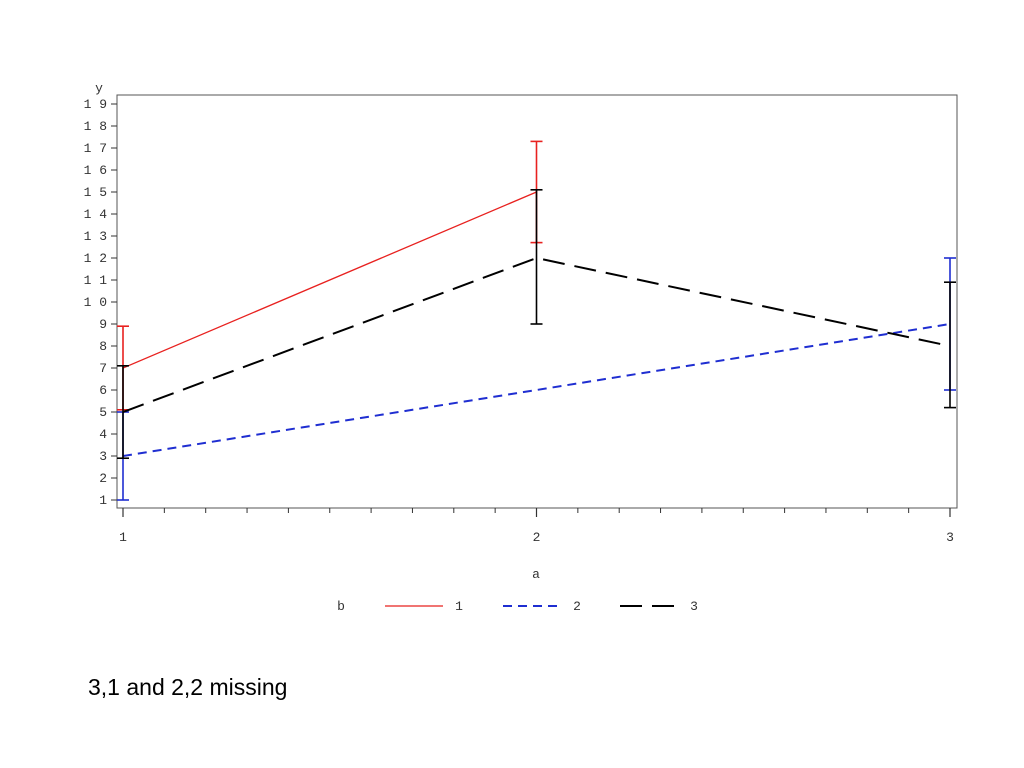 The image size is (1024, 768). I want to click on y-tick-label: 5, so click(103, 412).